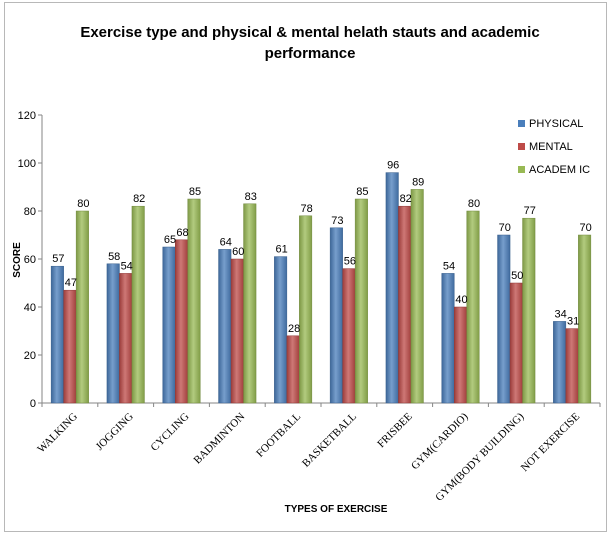 This screenshot has width=611, height=537. What do you see at coordinates (278, 434) in the screenshot?
I see `category-label-football: FOOTBALL` at bounding box center [278, 434].